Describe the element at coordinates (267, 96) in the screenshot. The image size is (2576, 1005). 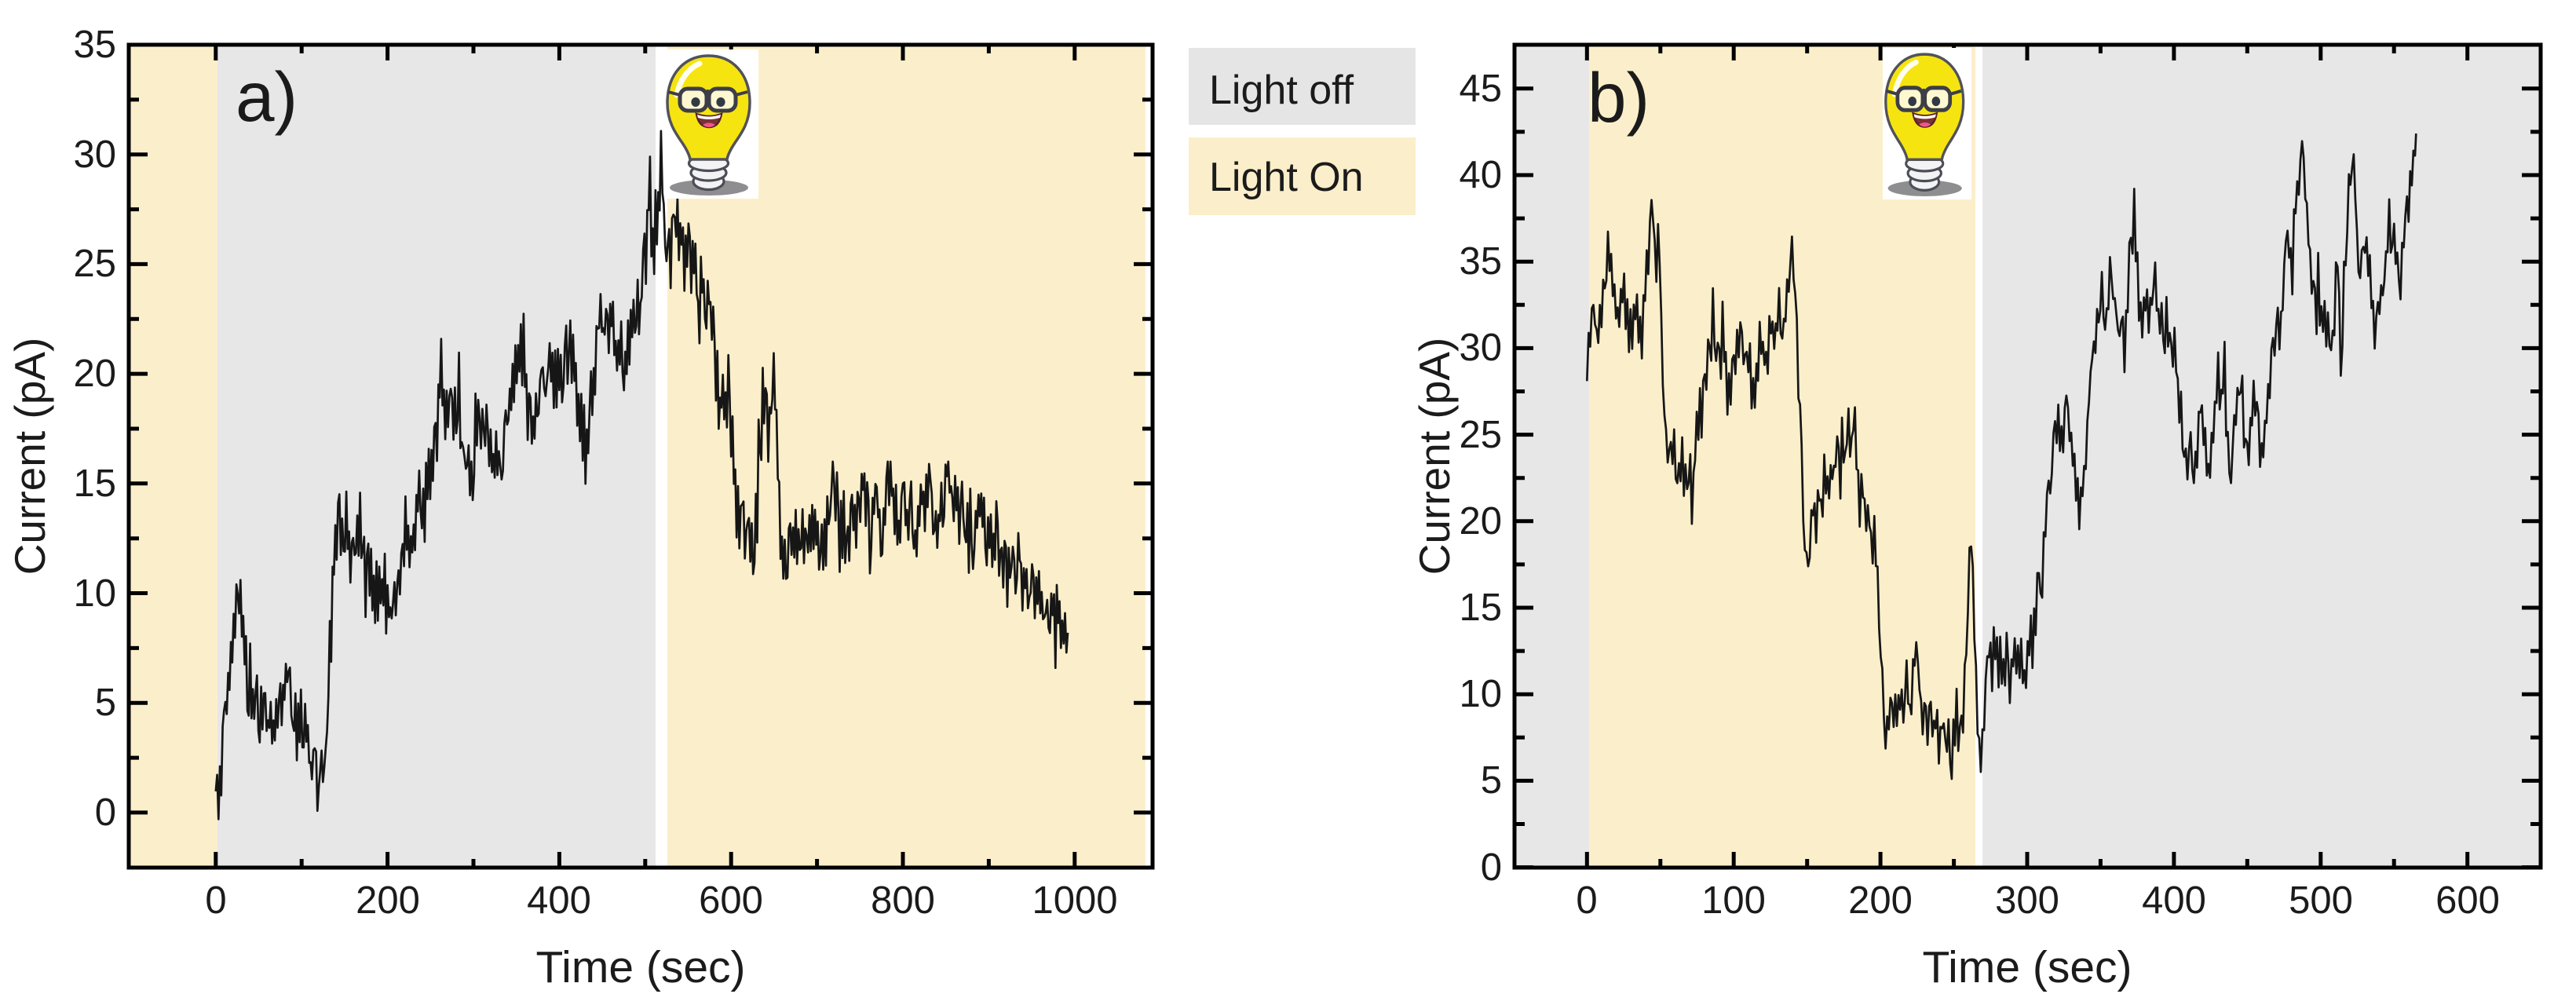
I see `svg-text: a)` at that location.